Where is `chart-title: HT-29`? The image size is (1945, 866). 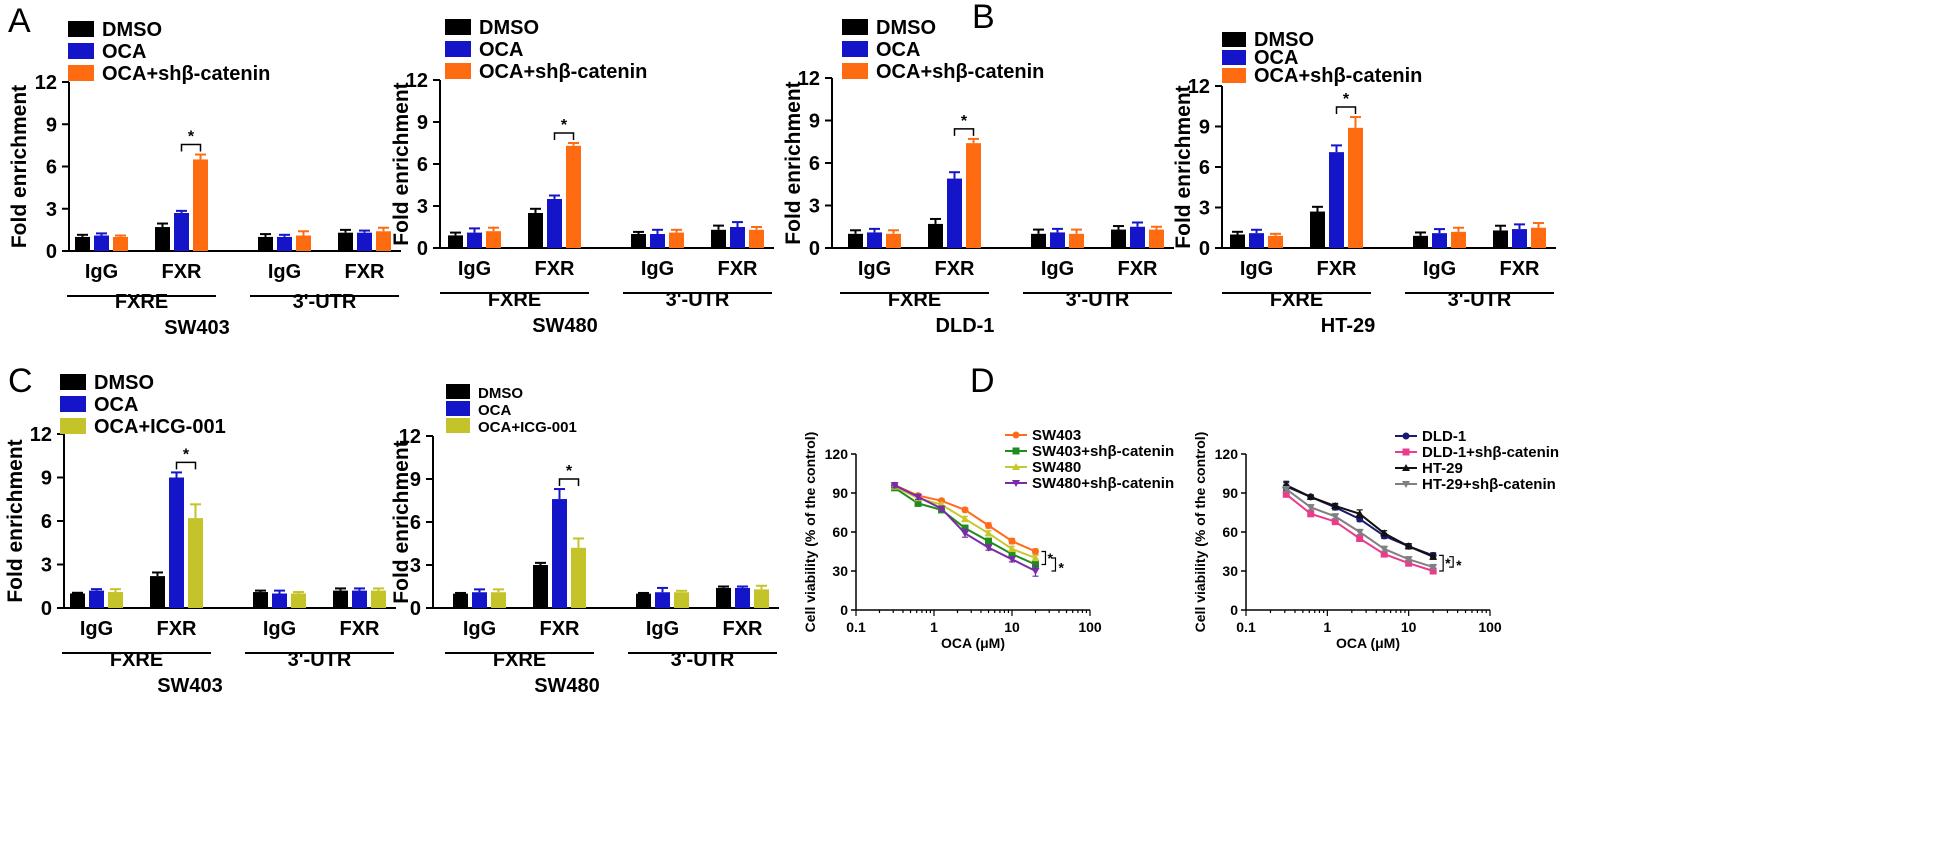
chart-title: HT-29 is located at coordinates (1348, 326).